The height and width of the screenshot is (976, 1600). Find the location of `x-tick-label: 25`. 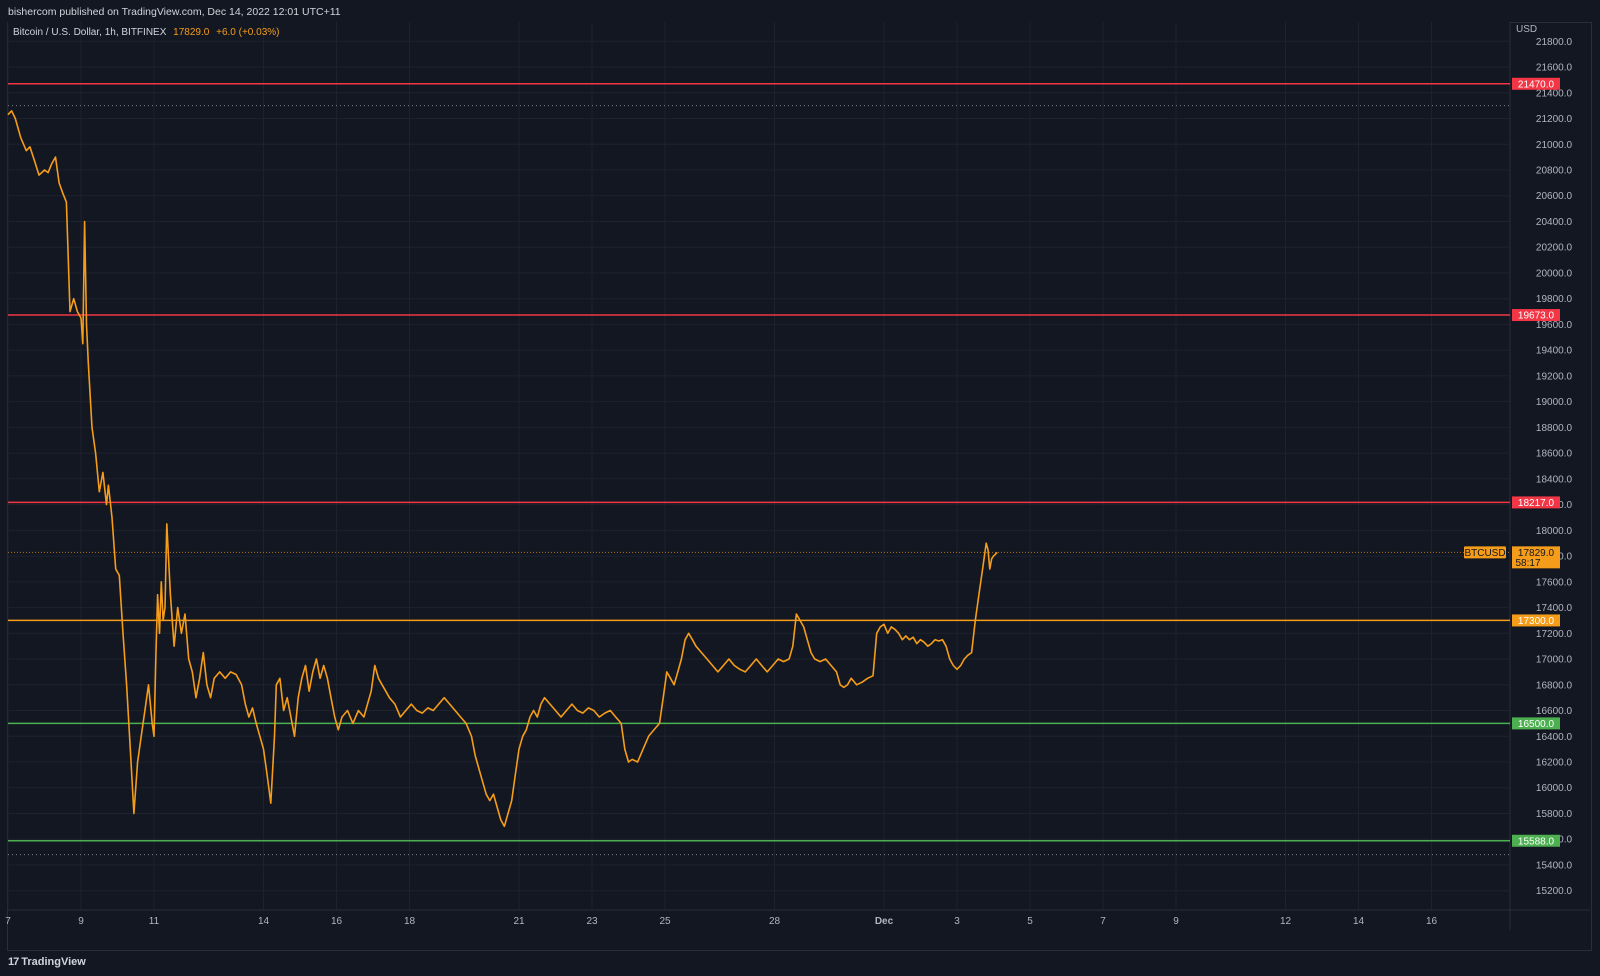

x-tick-label: 25 is located at coordinates (665, 921).